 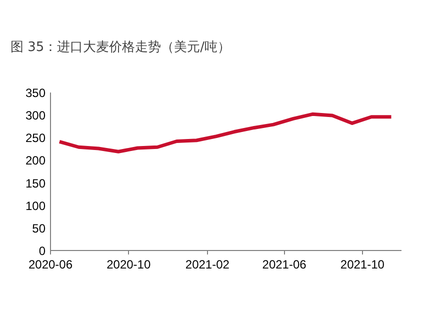 I want to click on y-tick-label: 0, so click(x=42, y=251).